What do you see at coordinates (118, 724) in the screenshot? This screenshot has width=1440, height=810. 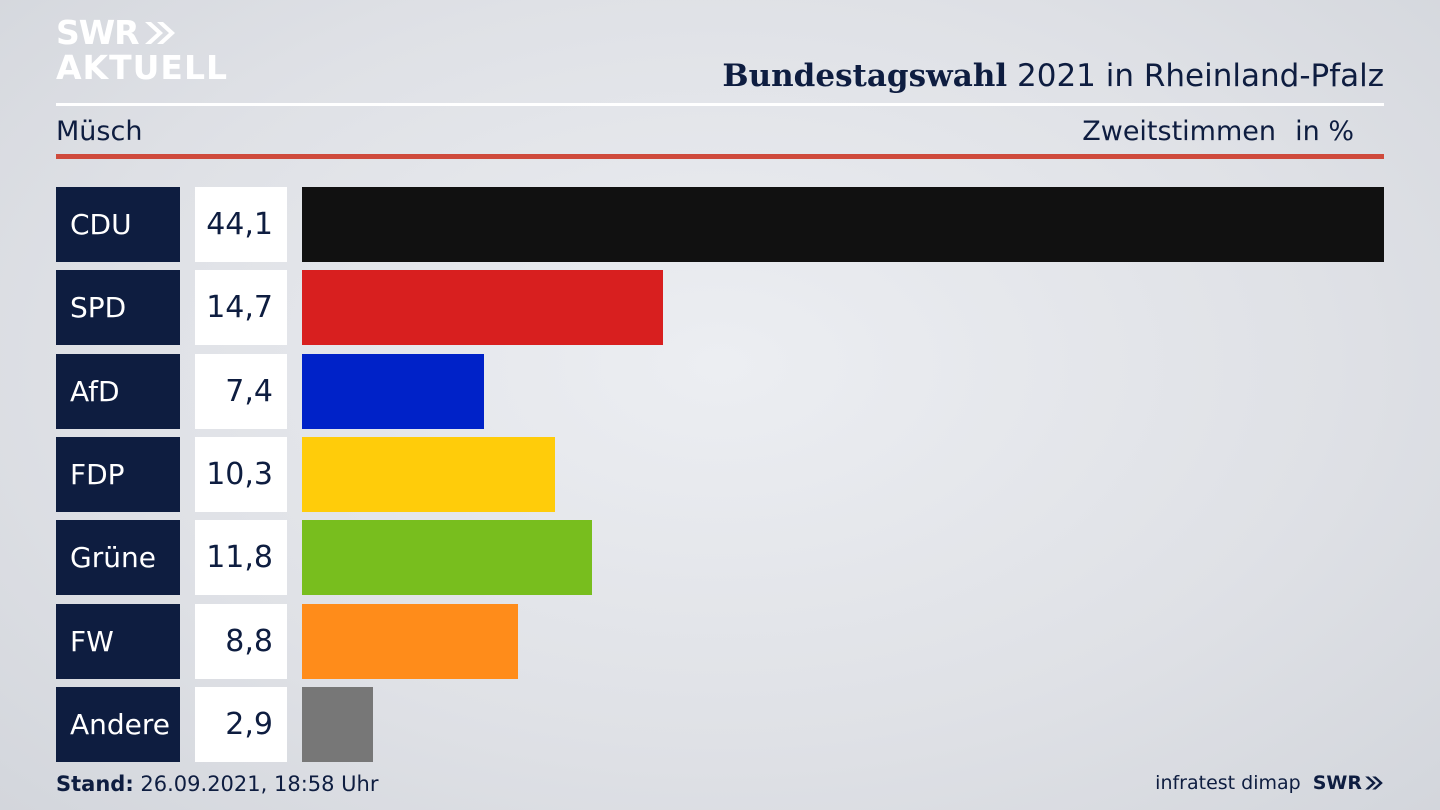 I see `party-label: Andere` at bounding box center [118, 724].